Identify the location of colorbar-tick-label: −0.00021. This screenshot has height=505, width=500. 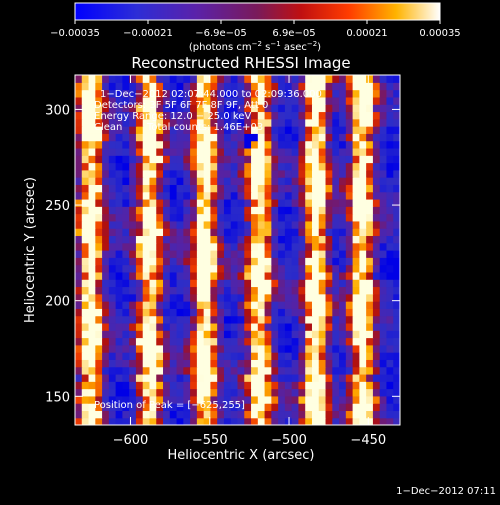
(148, 33).